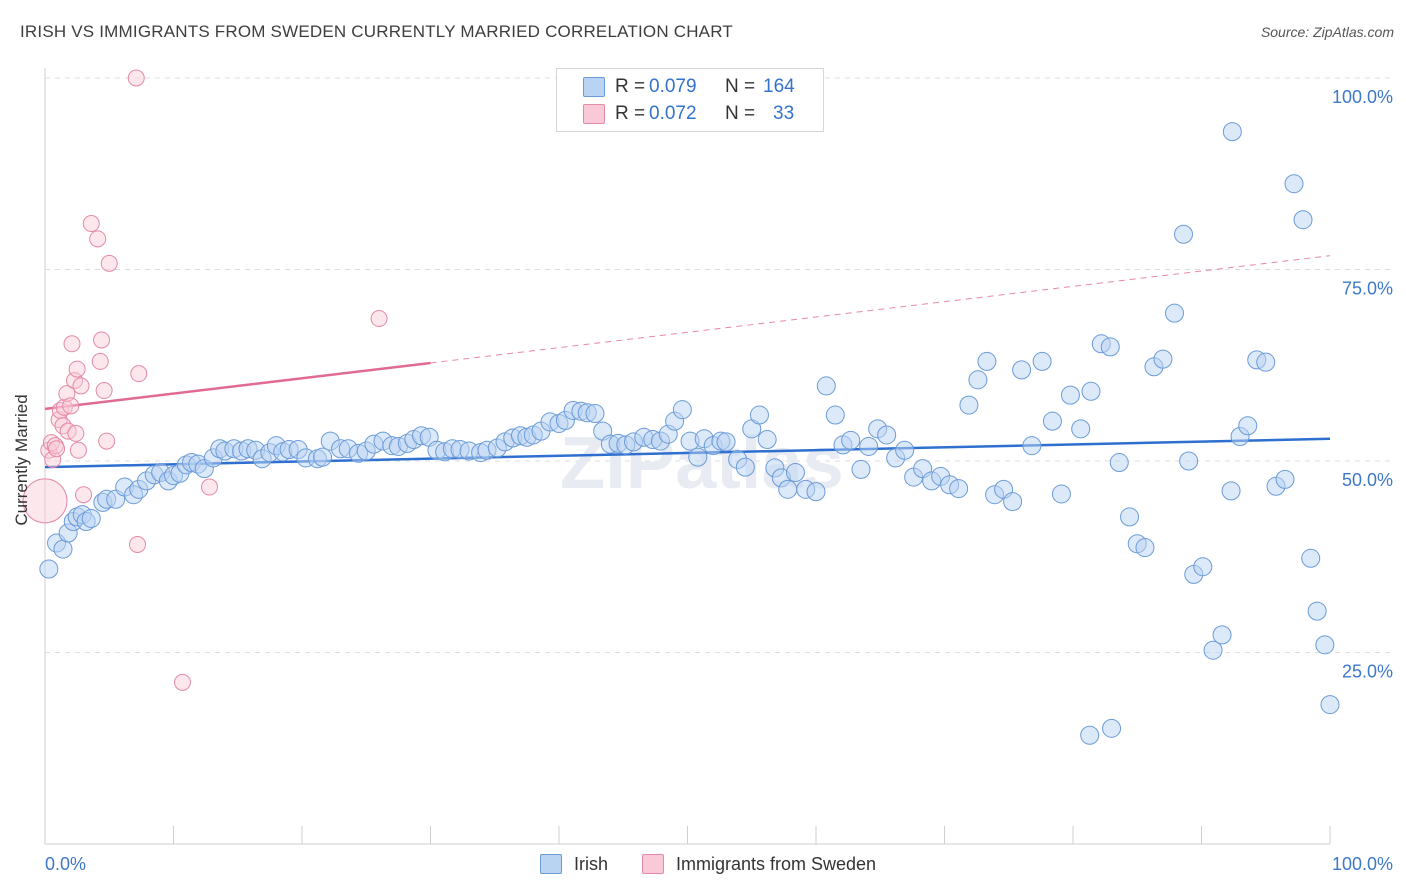  What do you see at coordinates (1362, 97) in the screenshot?
I see `y-tick-label: 100.0%` at bounding box center [1362, 97].